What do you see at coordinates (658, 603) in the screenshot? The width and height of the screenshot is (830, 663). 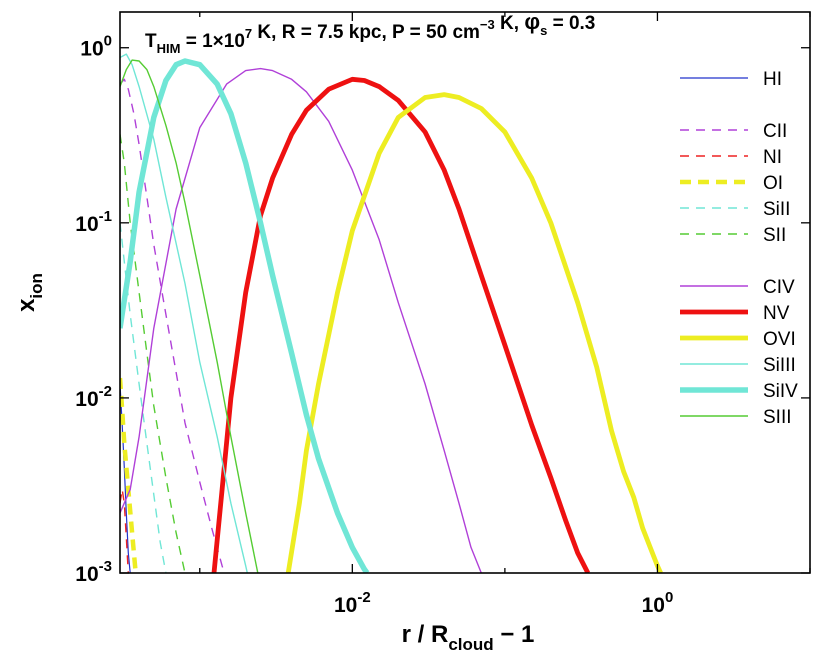 I see `x-tick-label: 10⁰` at bounding box center [658, 603].